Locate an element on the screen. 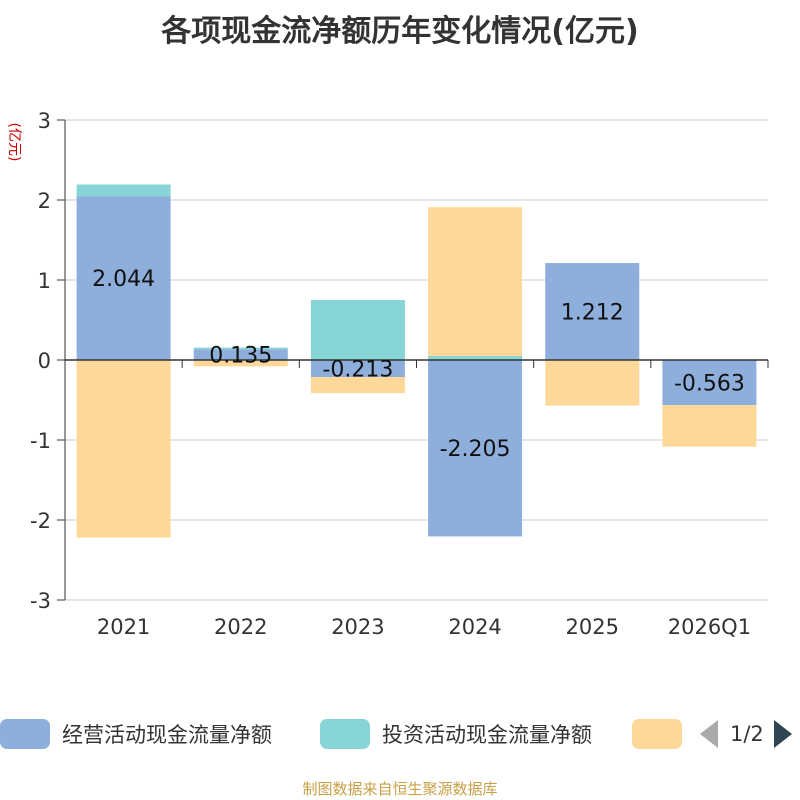 The image size is (800, 800). legend: 经营活动现金流量净额 投资活动现金流量净额 1/2 is located at coordinates (400, 734).